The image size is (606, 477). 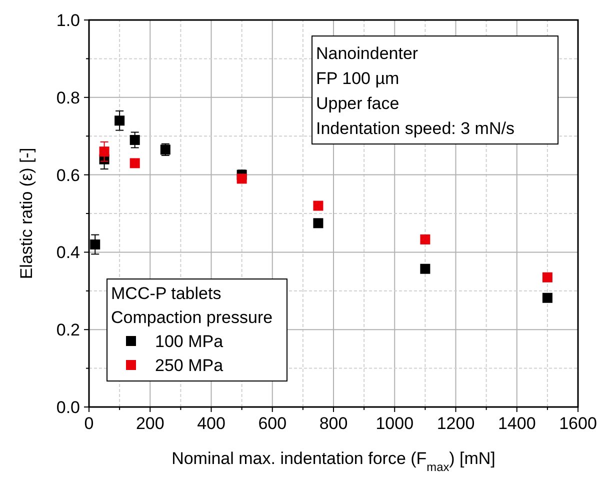 I want to click on x-axis-title: Nominal max. indentation force (F$_{max}$) [mN], so click(x=334, y=461).